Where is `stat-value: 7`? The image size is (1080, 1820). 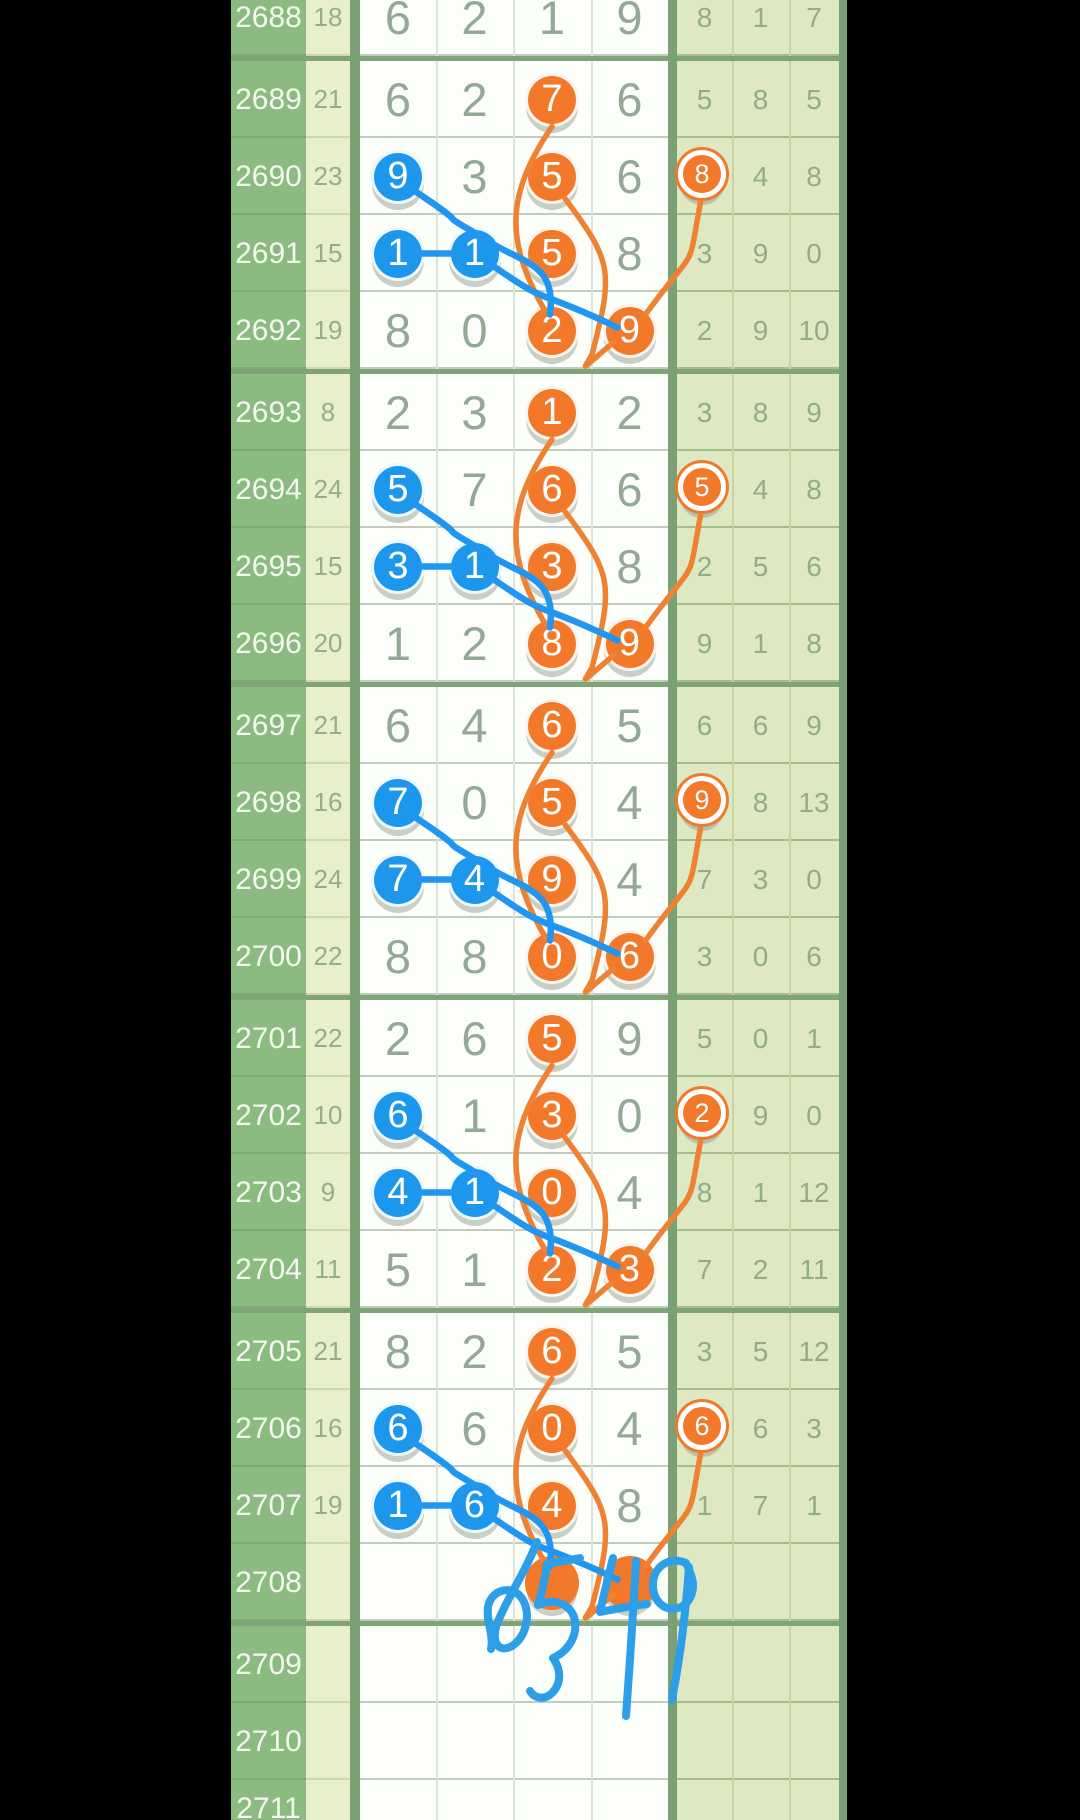
stat-value: 7 is located at coordinates (760, 1505).